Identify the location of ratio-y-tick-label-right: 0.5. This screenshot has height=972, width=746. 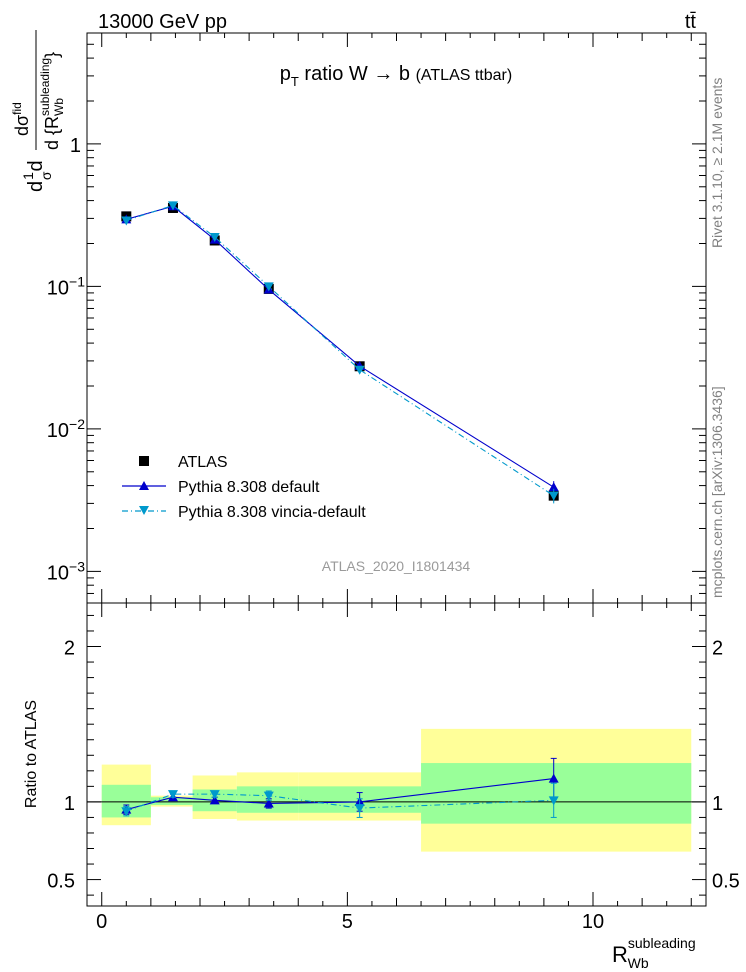
(726, 882).